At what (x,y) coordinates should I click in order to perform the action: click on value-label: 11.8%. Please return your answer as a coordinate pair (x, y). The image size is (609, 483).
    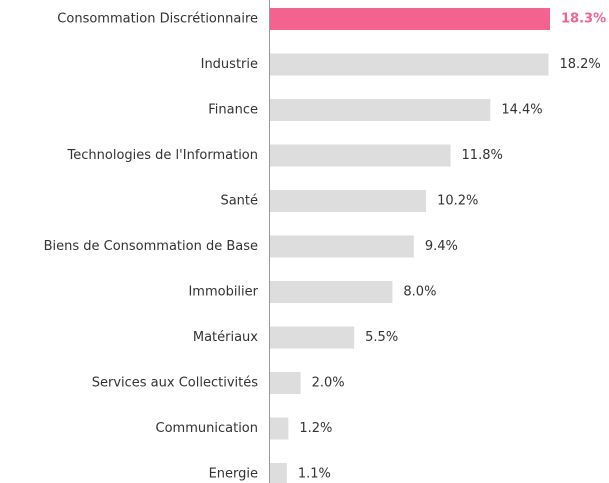
    Looking at the image, I should click on (482, 155).